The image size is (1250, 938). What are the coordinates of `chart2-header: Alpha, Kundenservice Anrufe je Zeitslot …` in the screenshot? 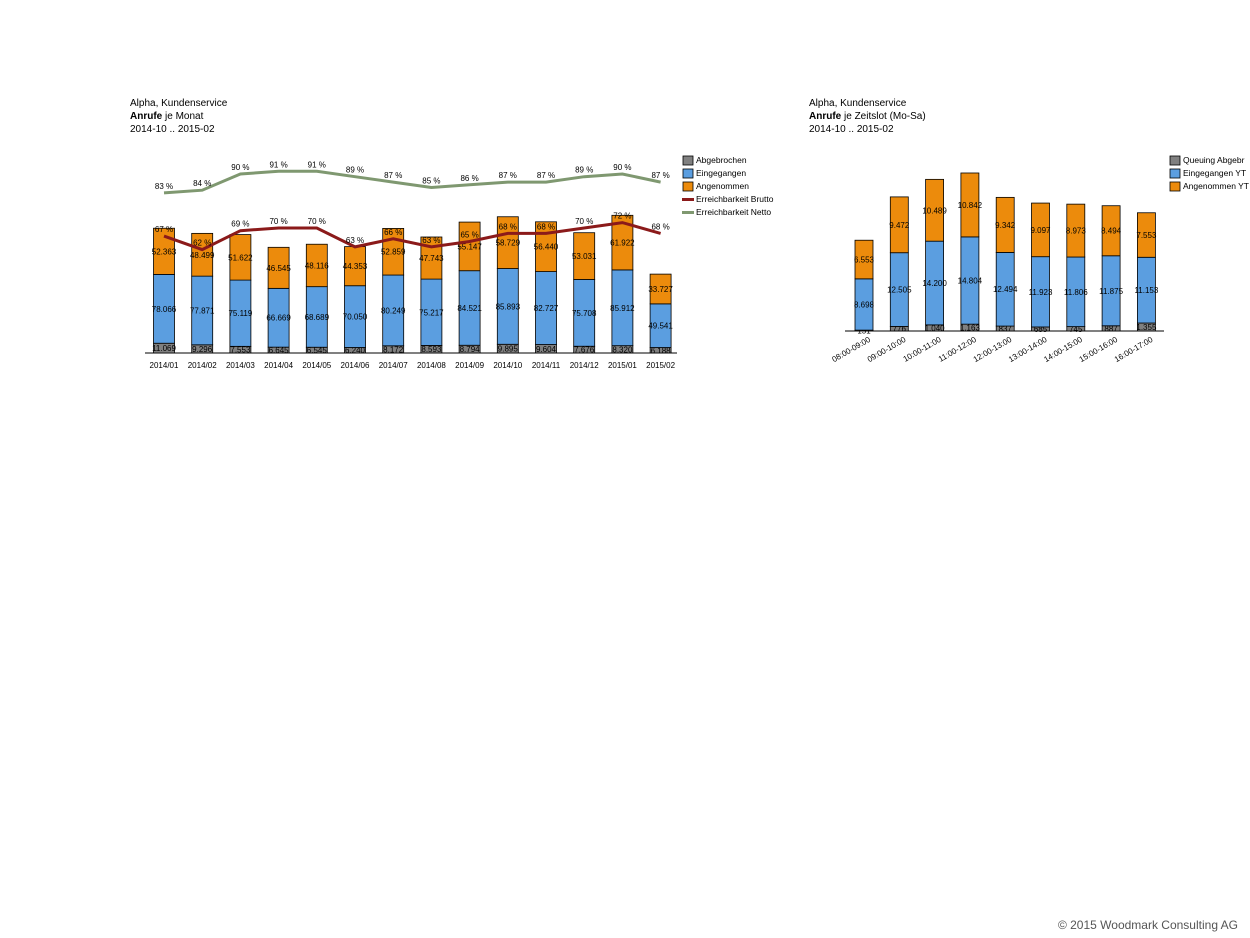 It's located at (867, 116).